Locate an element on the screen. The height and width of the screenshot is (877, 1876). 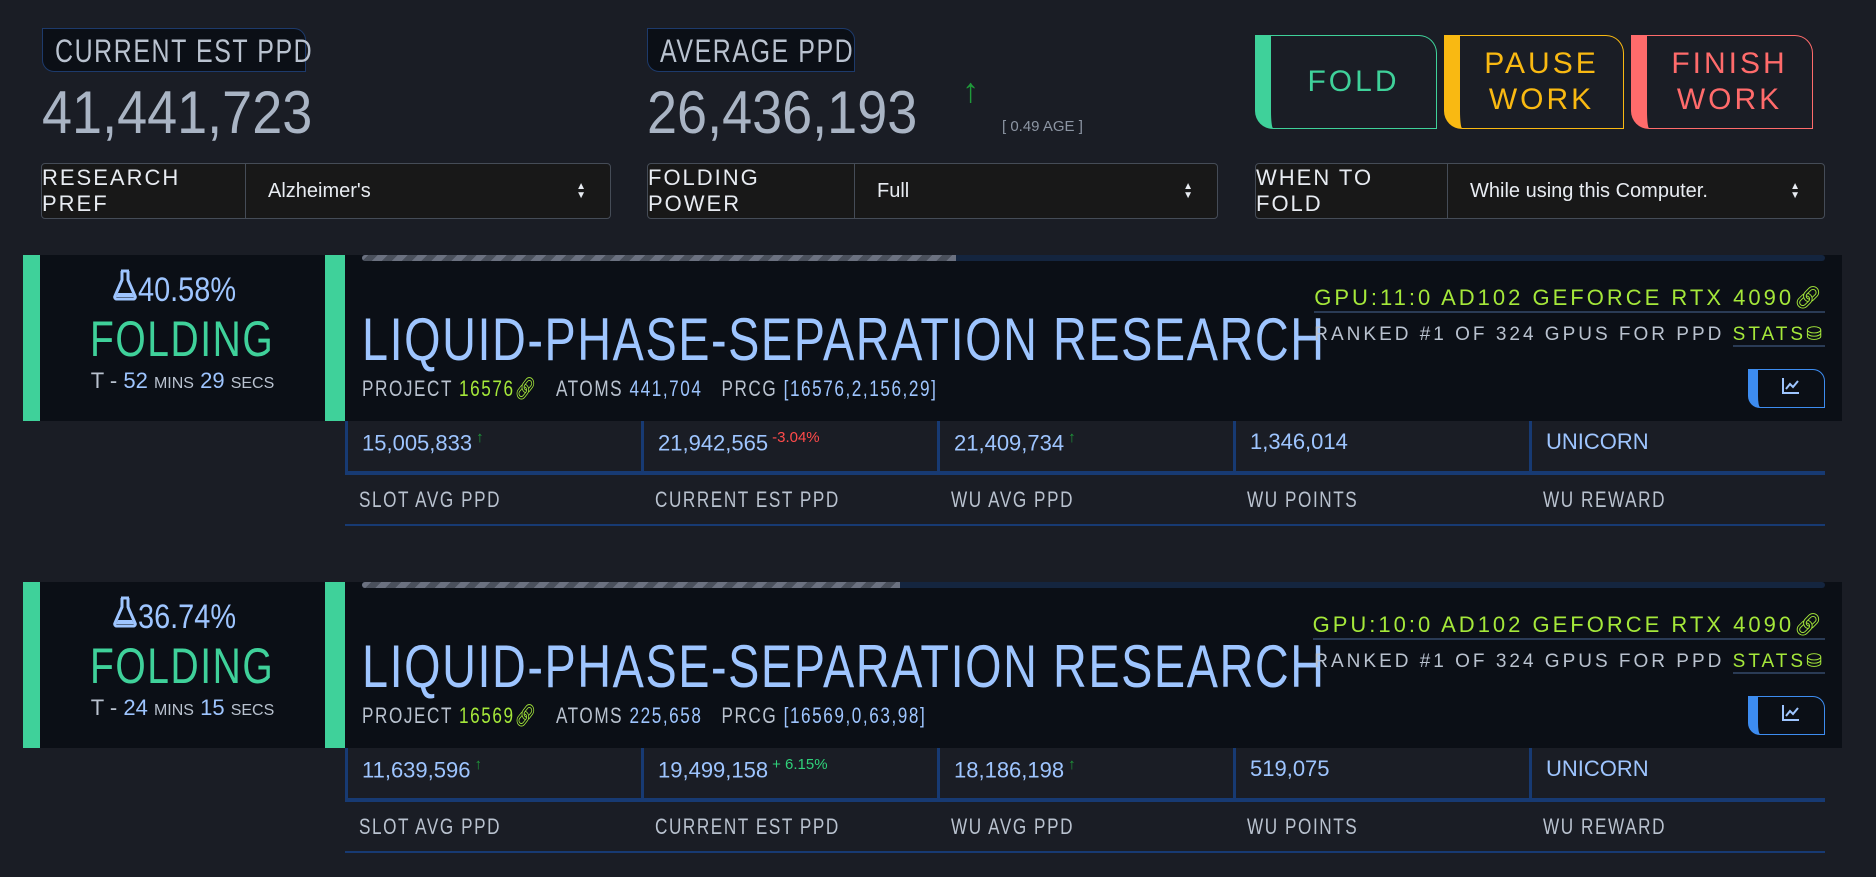
slot-status-panel: 36.74% FOLDING T - 24 MINS 15 SECS is located at coordinates (182, 665).